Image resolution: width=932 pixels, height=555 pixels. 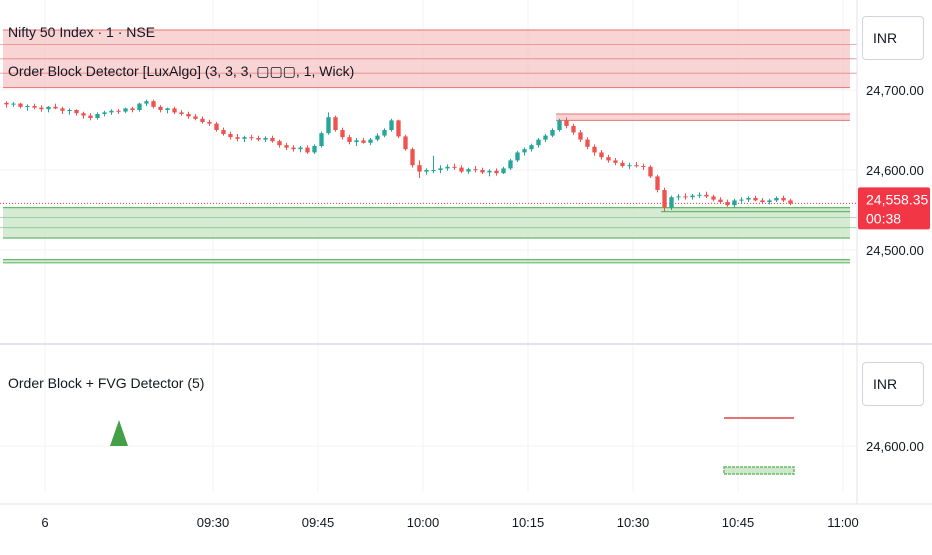 I want to click on indicator-2-label: Order Block + FVG Detector (5), so click(x=106, y=383).